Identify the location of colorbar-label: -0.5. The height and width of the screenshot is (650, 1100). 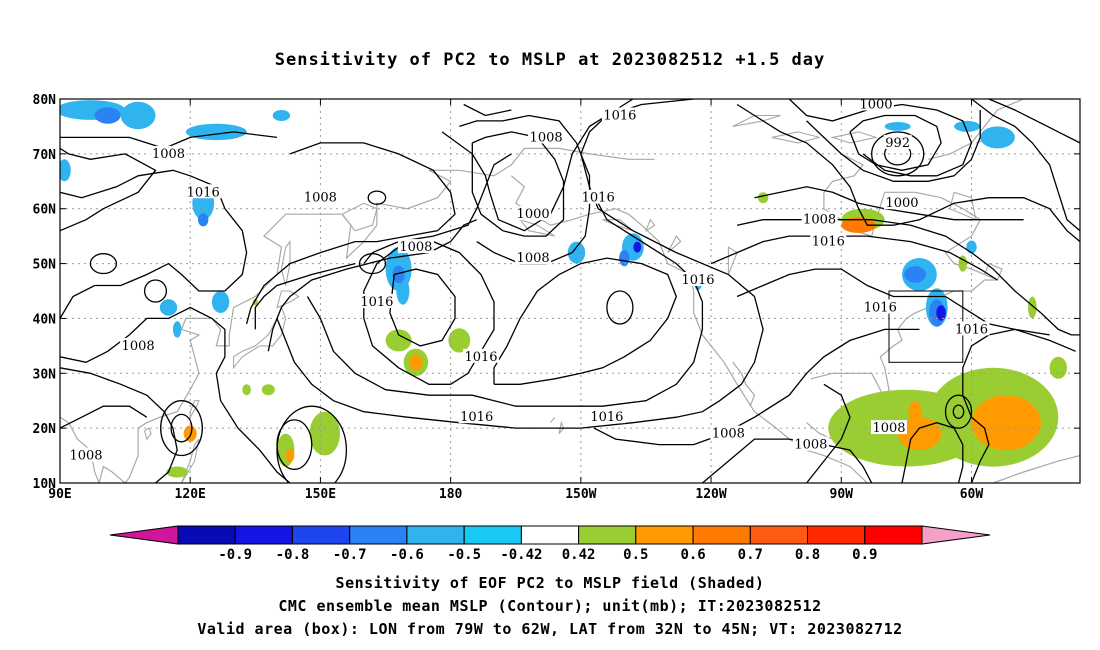
(464, 555).